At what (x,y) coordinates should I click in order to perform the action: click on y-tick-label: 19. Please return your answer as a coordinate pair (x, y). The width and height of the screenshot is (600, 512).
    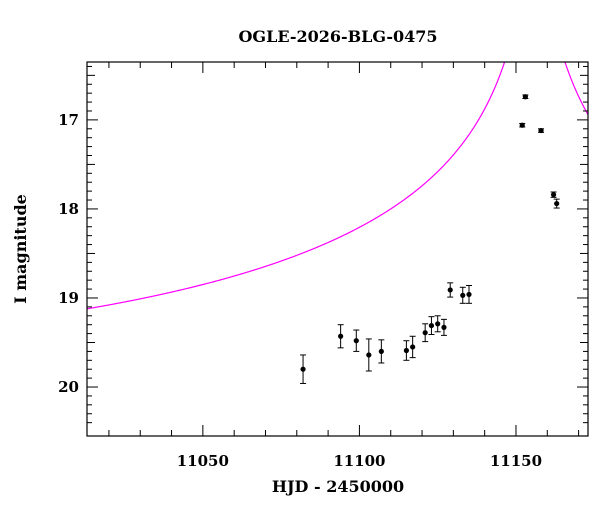
    Looking at the image, I should click on (68, 298).